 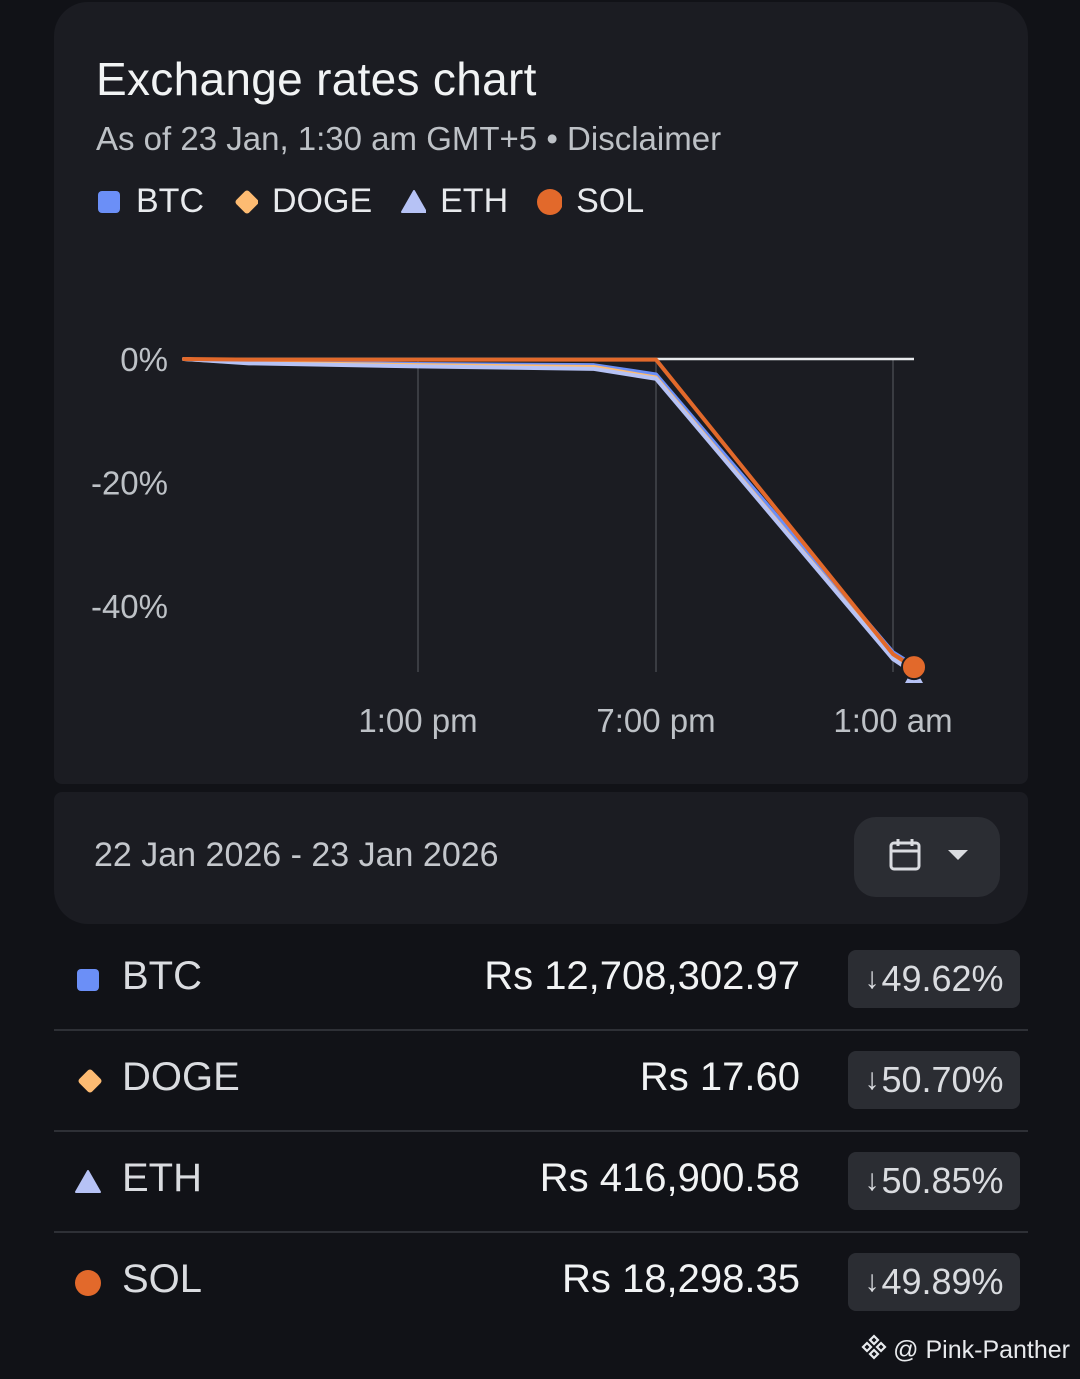 I want to click on y-tick-label: -40%, so click(x=129, y=606).